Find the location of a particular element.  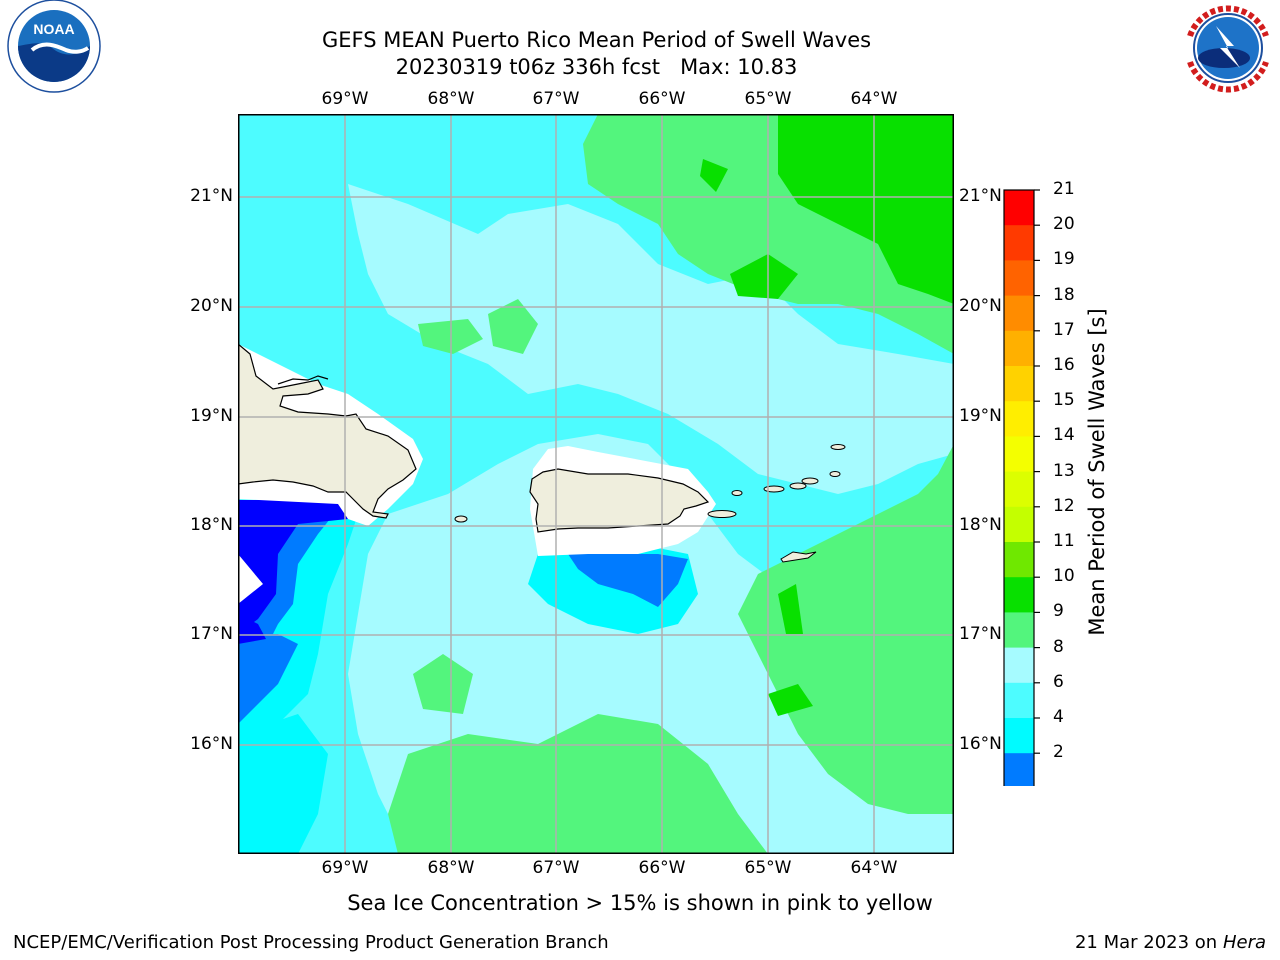

chart-subtitle: 20230319 t06z 336h fcst Max: 10.83 is located at coordinates (596, 67).